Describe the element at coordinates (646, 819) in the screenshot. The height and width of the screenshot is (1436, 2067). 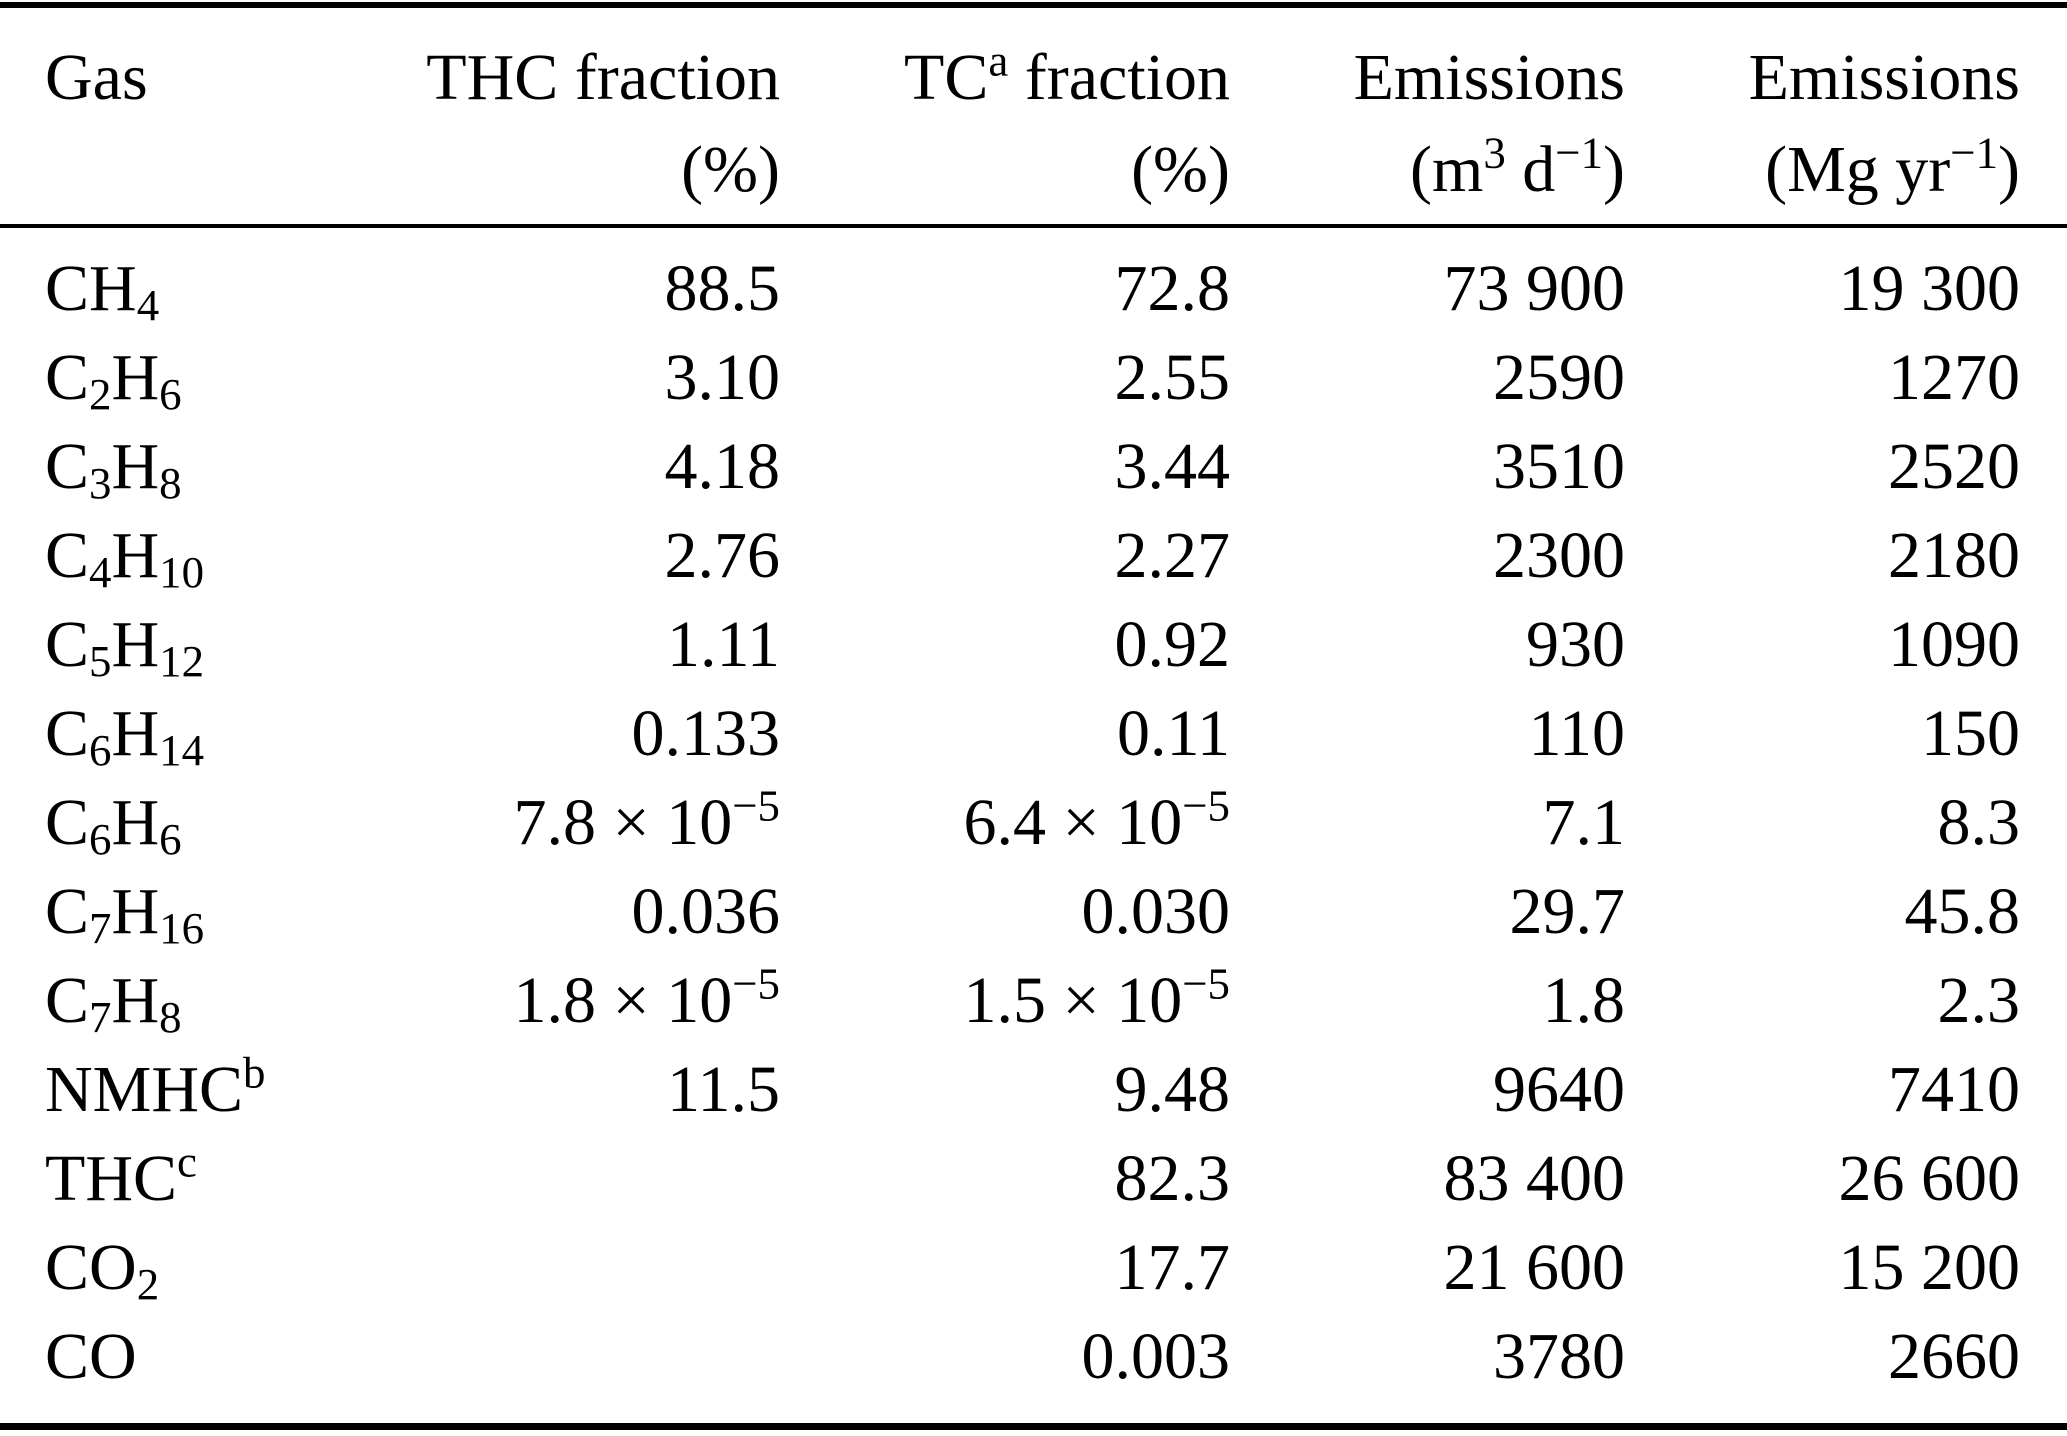
I see `cell-thc-fraction: 7.8 × 10⁻⁵` at that location.